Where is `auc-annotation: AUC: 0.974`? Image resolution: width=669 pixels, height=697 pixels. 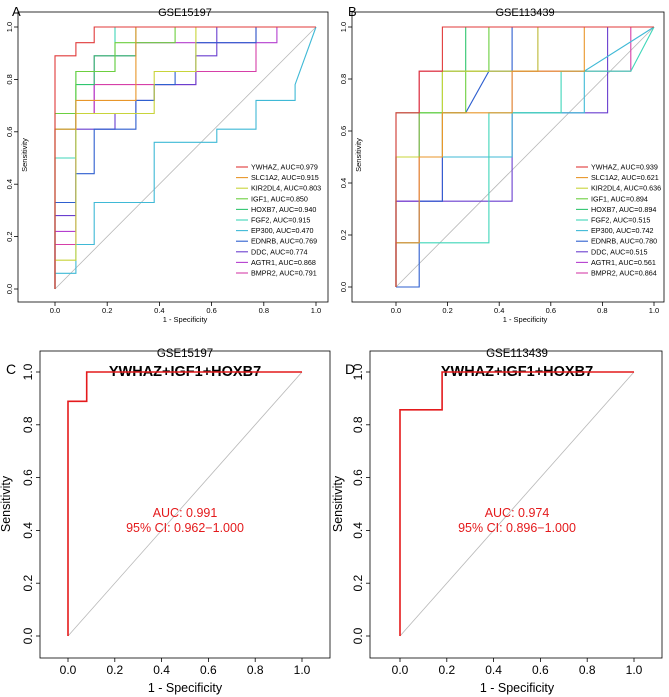 auc-annotation: AUC: 0.974 is located at coordinates (517, 513).